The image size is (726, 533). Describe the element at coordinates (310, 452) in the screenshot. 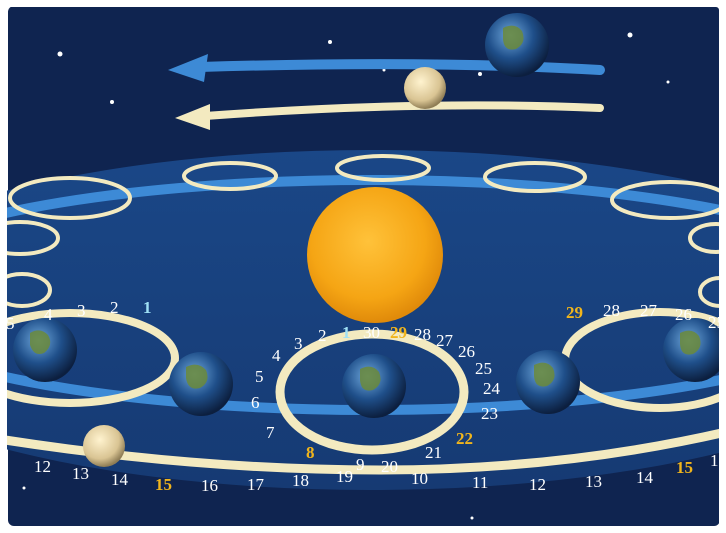

I see `day-label-highlight: 8` at that location.